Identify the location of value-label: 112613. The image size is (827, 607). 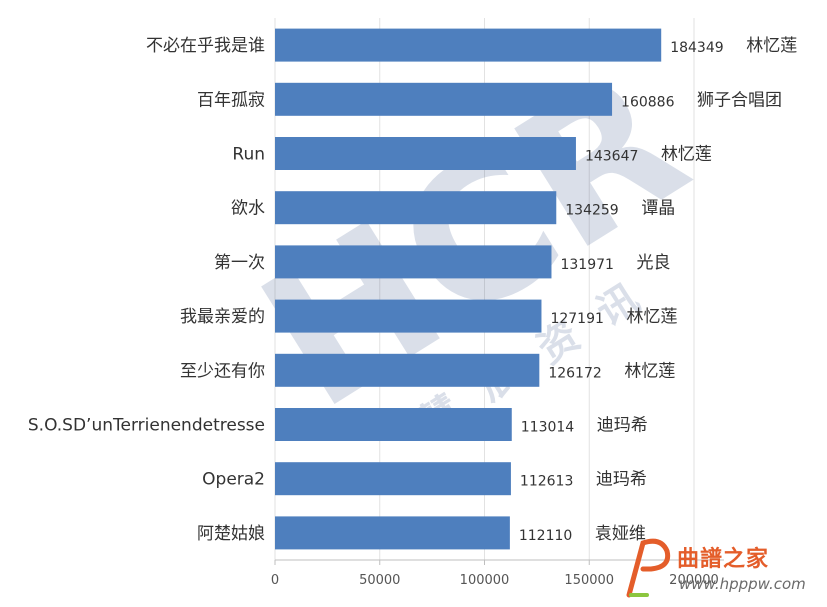
(546, 482).